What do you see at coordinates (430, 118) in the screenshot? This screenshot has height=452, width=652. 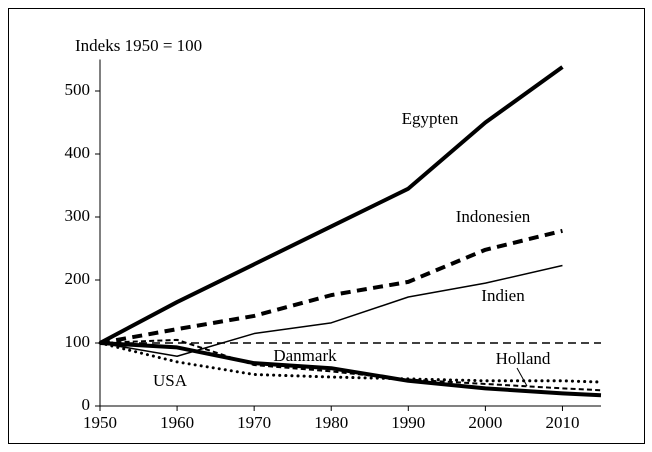 I see `series-label: Egypten` at bounding box center [430, 118].